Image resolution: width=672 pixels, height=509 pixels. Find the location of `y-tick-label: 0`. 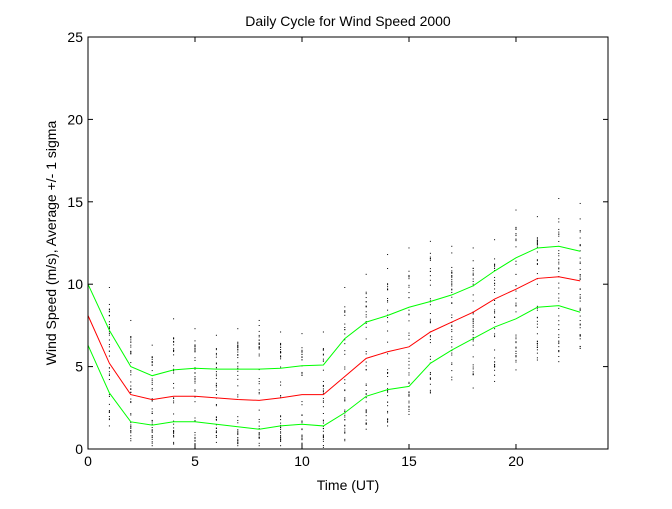

y-tick-label: 0 is located at coordinates (79, 449).